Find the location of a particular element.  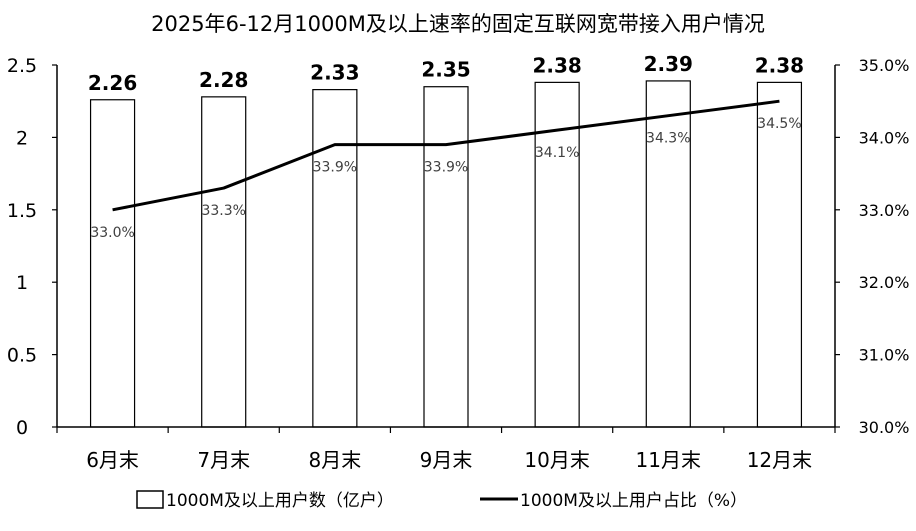

left-tick-label: 1.5 is located at coordinates (22, 211).